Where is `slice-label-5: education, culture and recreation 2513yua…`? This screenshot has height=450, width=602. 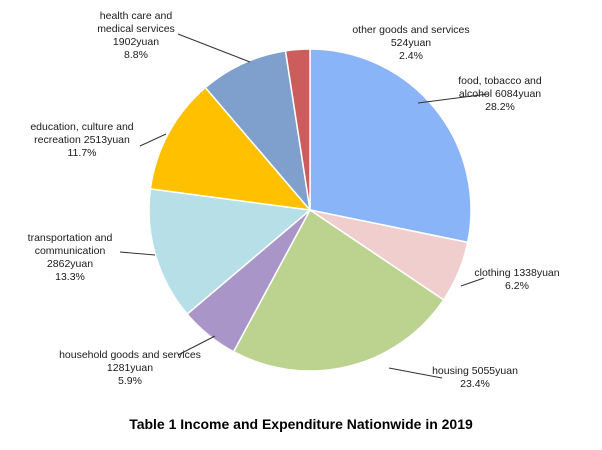 slice-label-5: education, culture and recreation 2513yua… is located at coordinates (81, 140).